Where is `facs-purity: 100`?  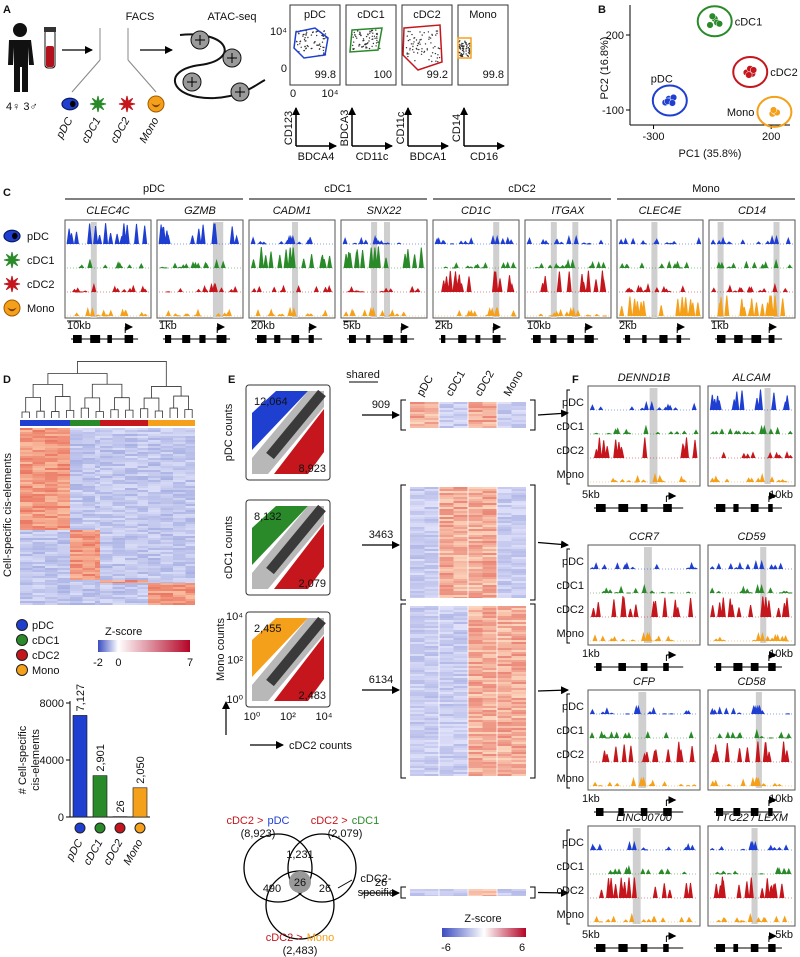 facs-purity: 100 is located at coordinates (383, 75).